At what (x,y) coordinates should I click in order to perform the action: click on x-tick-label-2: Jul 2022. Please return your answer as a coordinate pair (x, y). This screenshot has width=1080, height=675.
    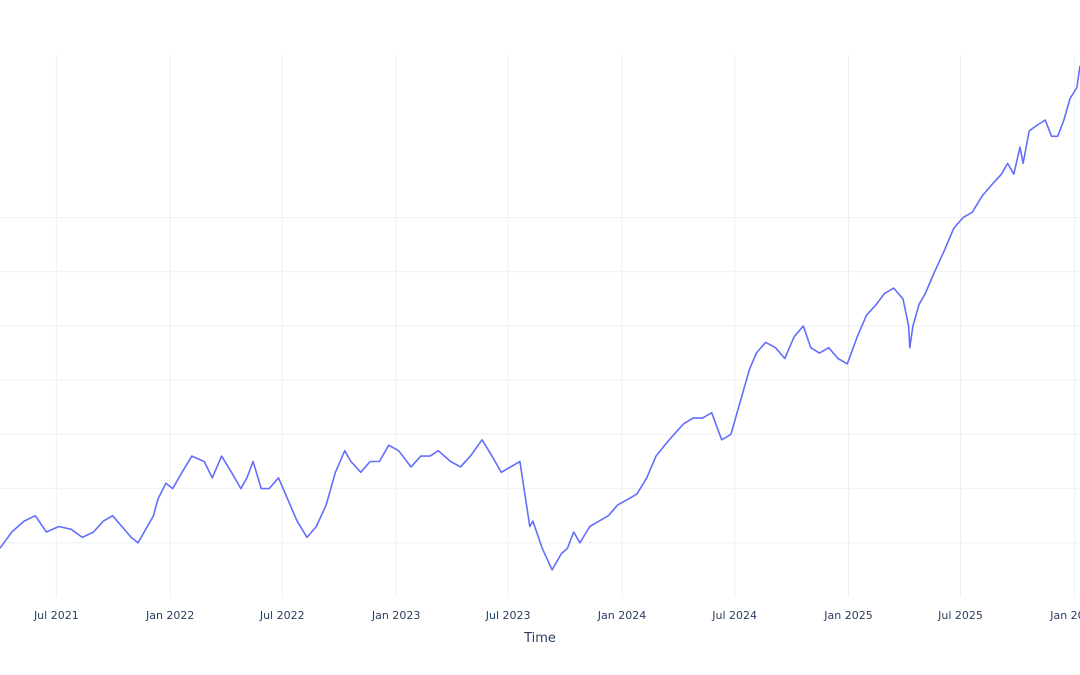
    Looking at the image, I should click on (282, 615).